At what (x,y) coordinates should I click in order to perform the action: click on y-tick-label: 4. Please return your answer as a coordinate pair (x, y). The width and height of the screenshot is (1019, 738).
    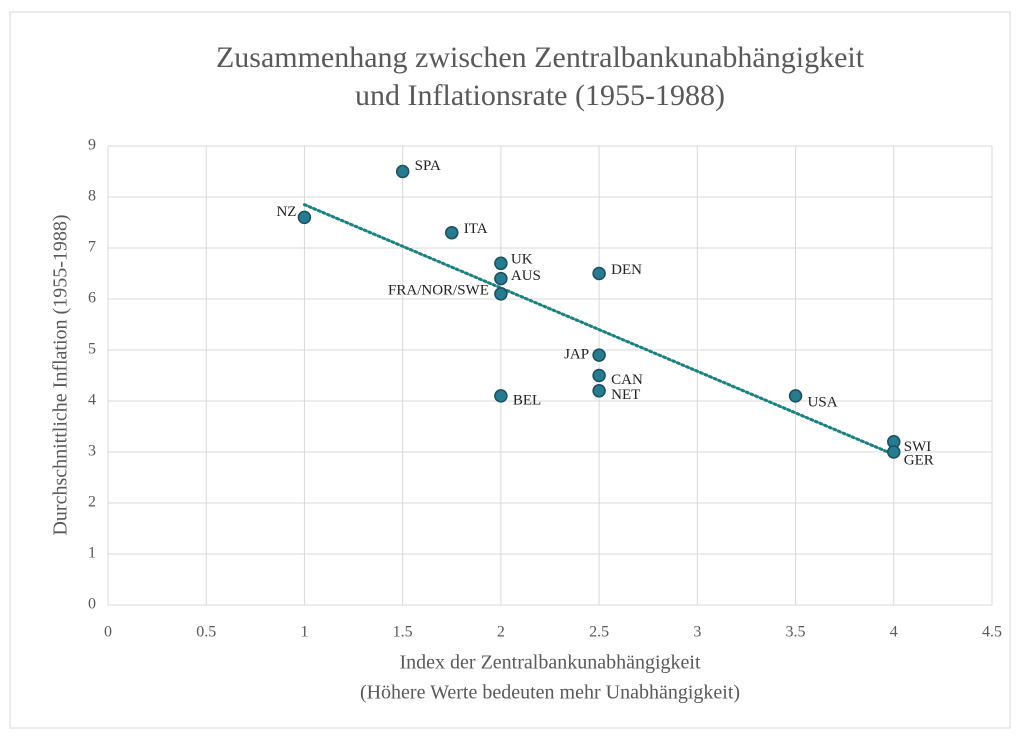
    Looking at the image, I should click on (92, 400).